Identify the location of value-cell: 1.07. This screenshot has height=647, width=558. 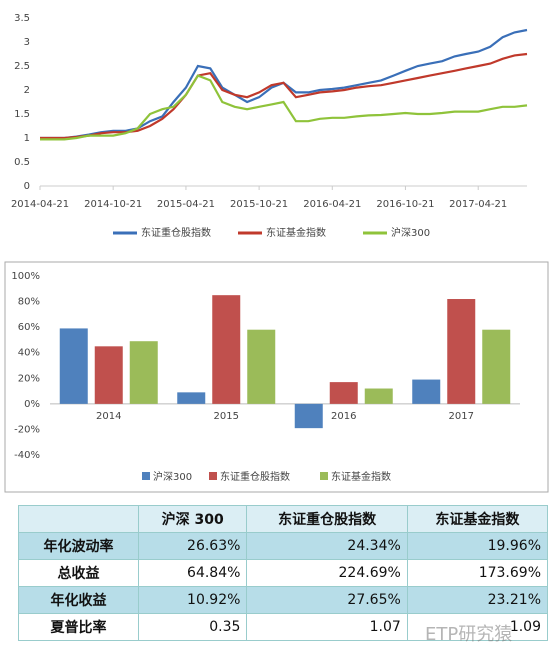
(327, 627).